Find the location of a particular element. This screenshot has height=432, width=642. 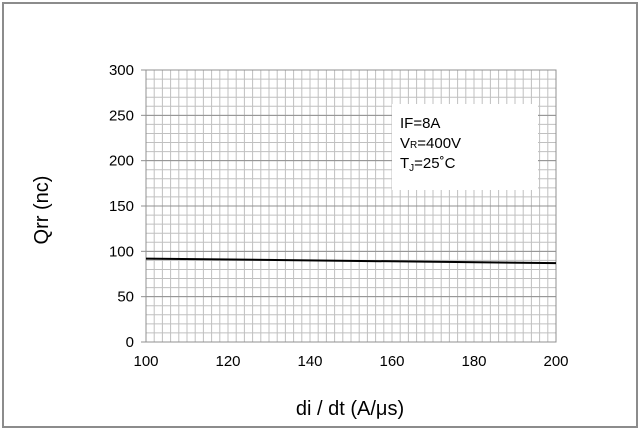

y-tick-label: 150 is located at coordinates (121, 206).